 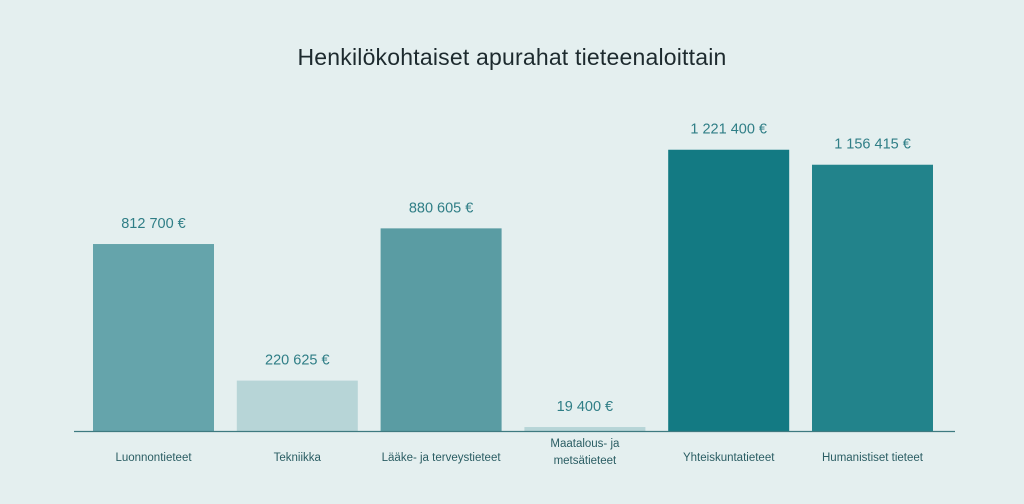 I want to click on x-tick-label: Tekniikka, so click(x=298, y=458).